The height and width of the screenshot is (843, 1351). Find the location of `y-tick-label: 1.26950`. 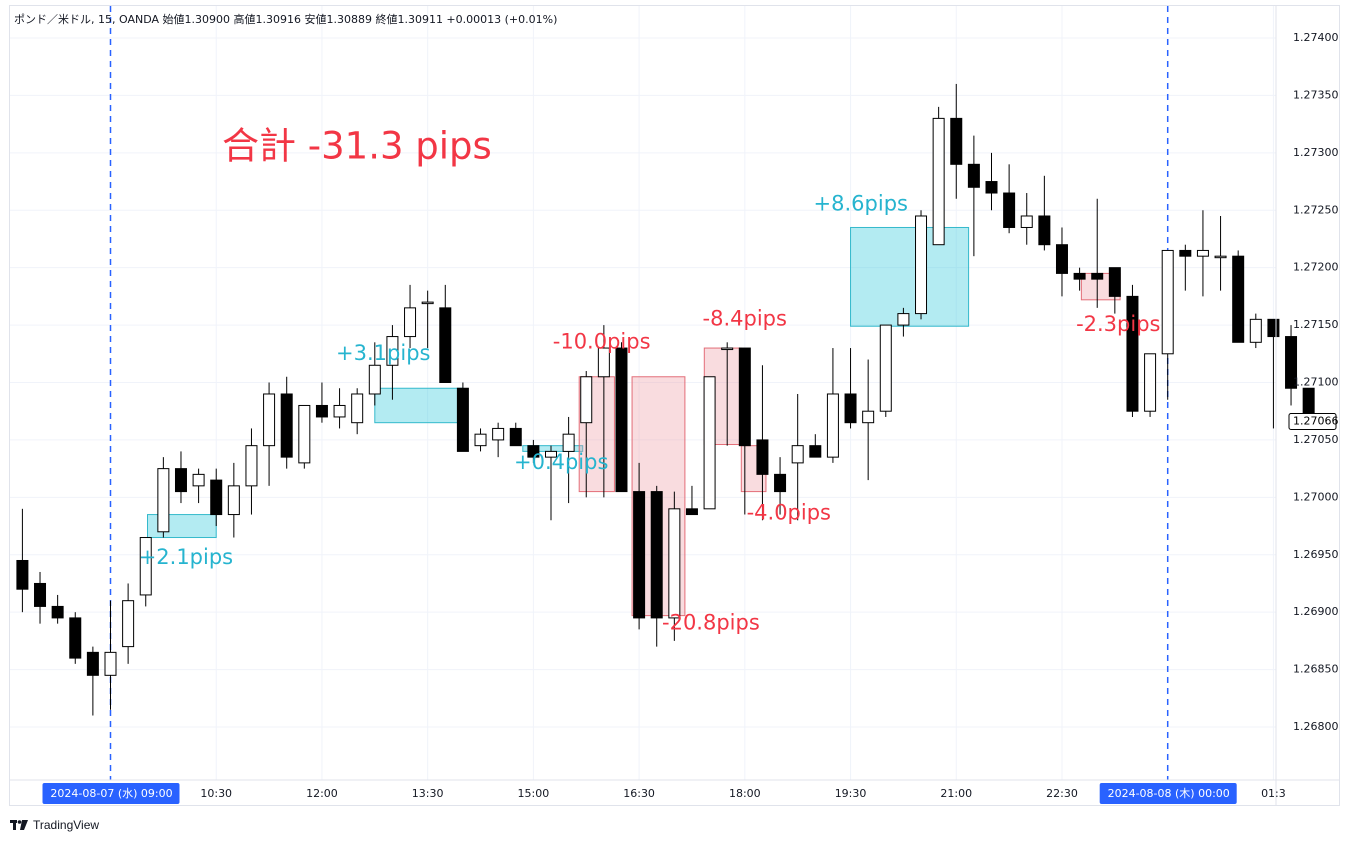

y-tick-label: 1.26950 is located at coordinates (1316, 554).